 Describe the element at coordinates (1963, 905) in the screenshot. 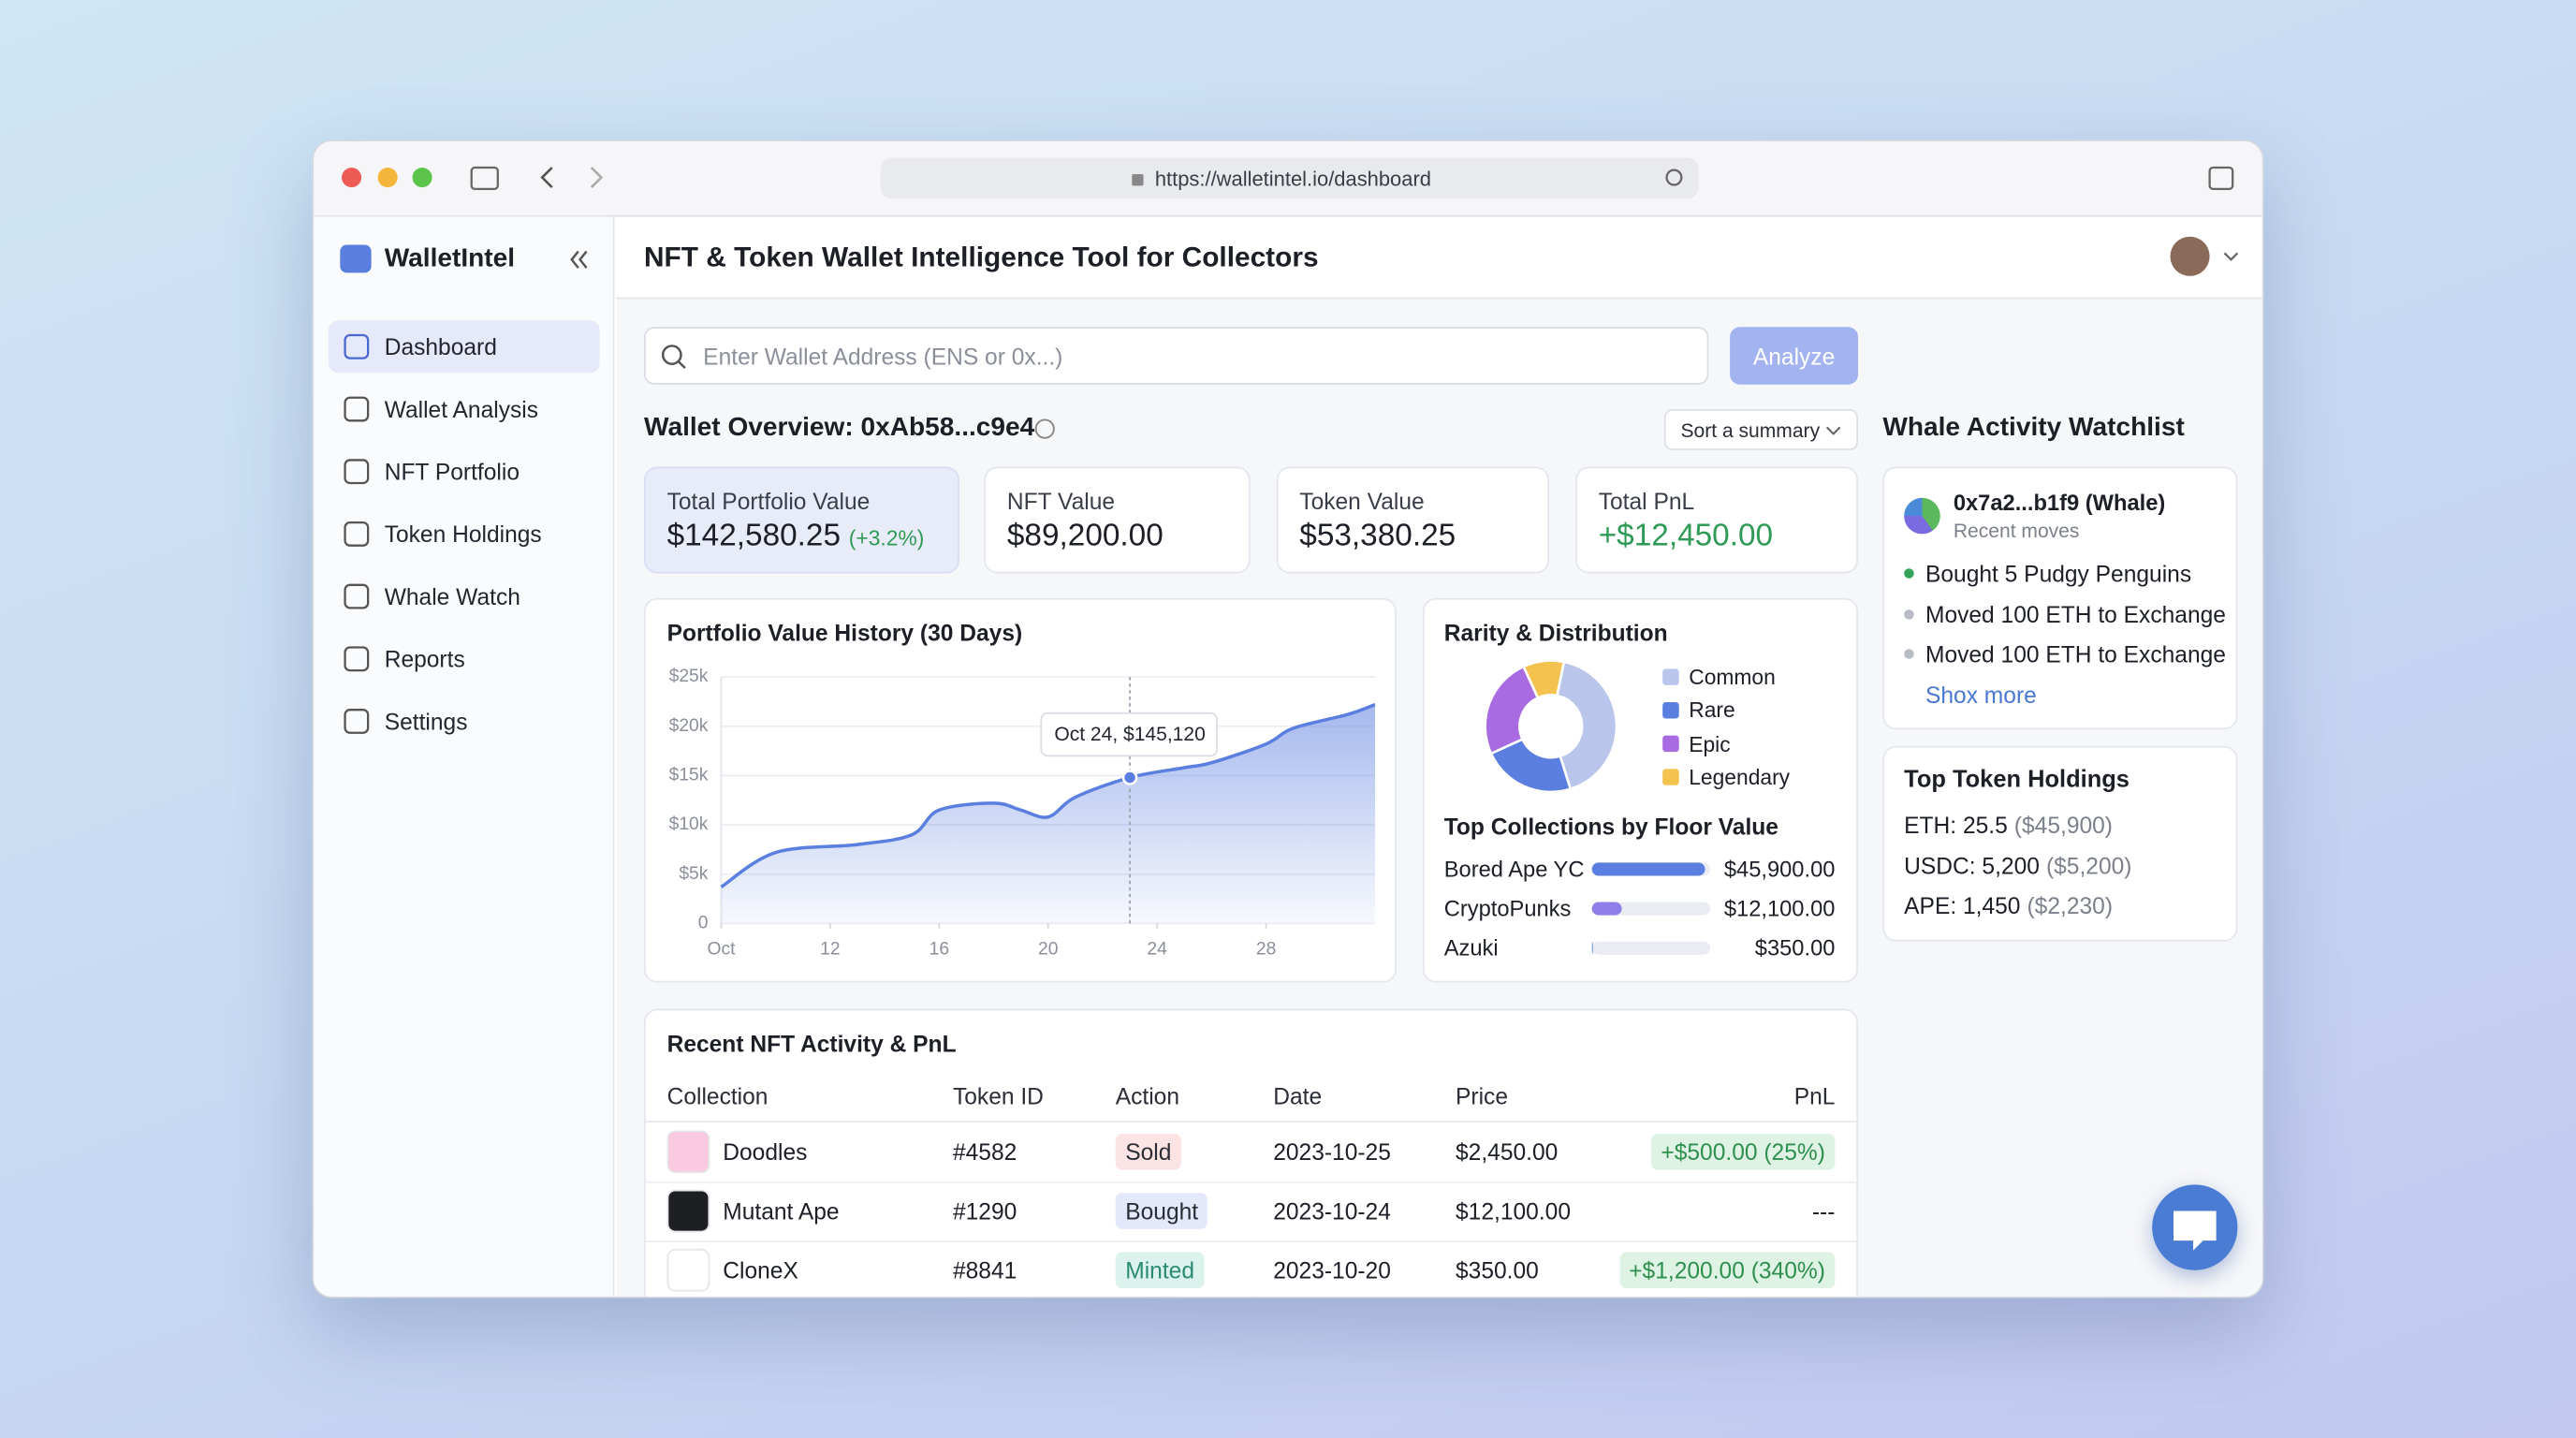

I see `token-label: APE: 1,450` at that location.